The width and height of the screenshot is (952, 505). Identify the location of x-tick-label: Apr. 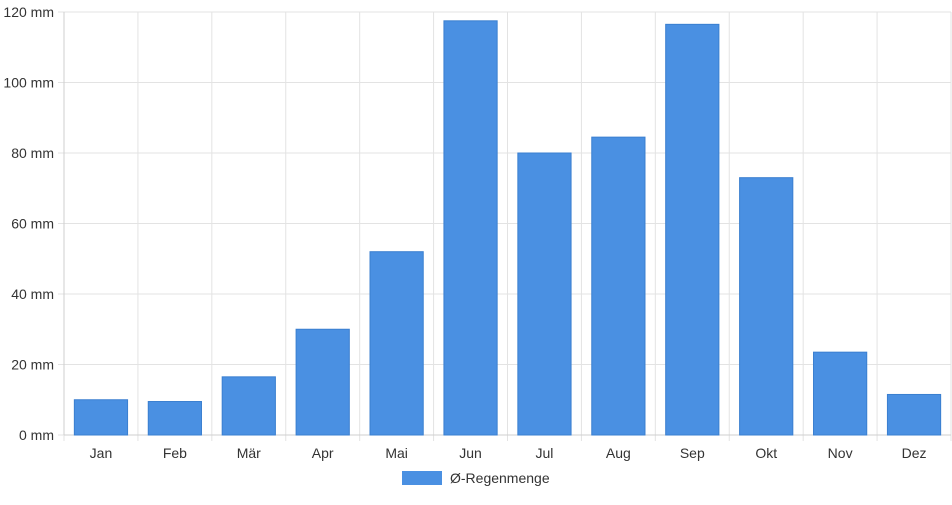
(323, 453).